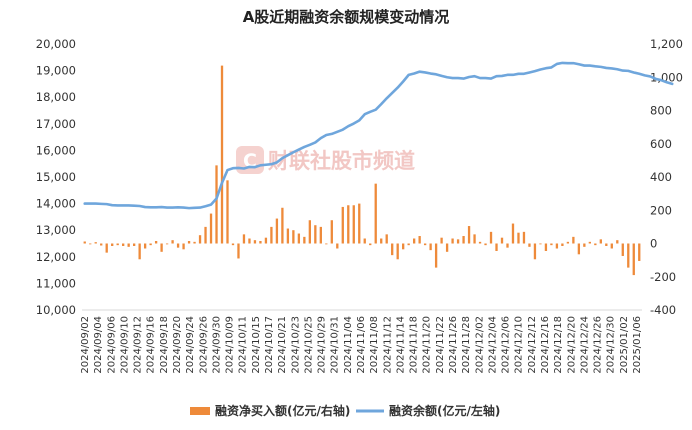 This screenshot has height=430, width=692. I want to click on left-tick-label: 17,000, so click(56, 124).